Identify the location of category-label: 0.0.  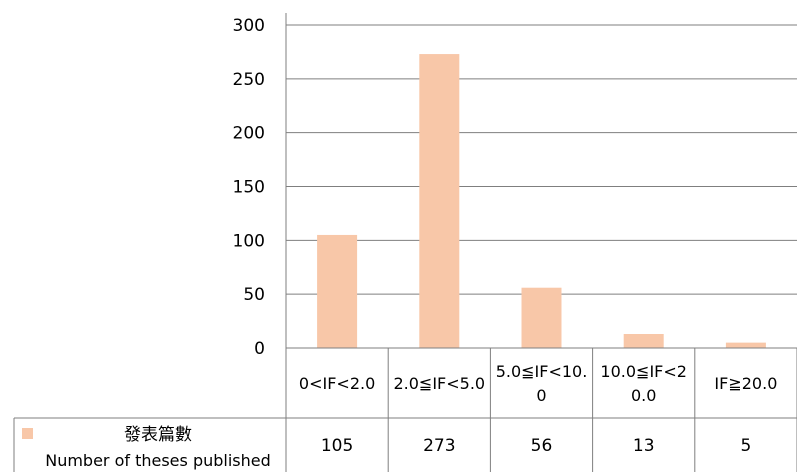
(643, 395).